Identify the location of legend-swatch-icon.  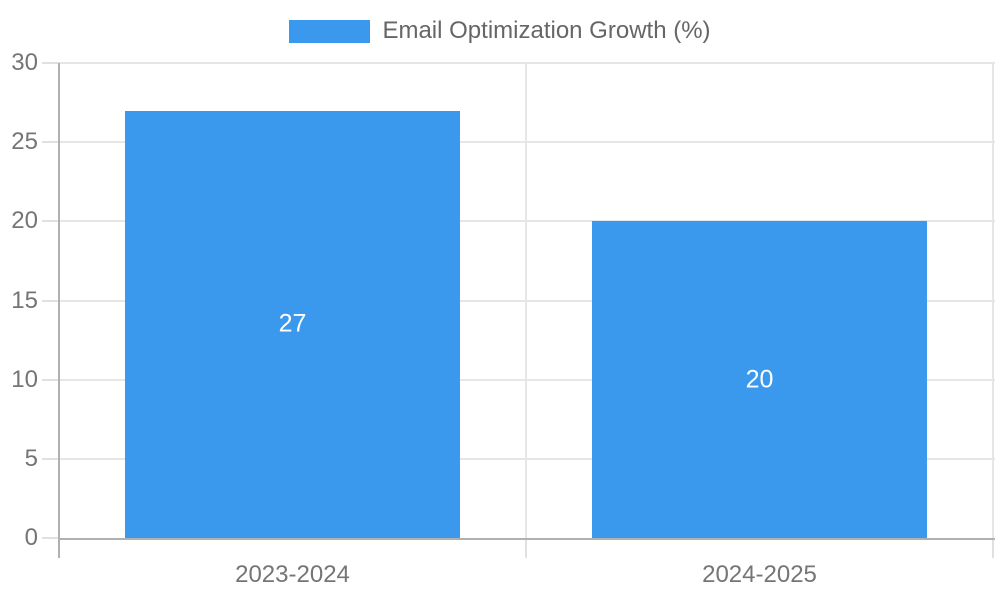
(330, 31).